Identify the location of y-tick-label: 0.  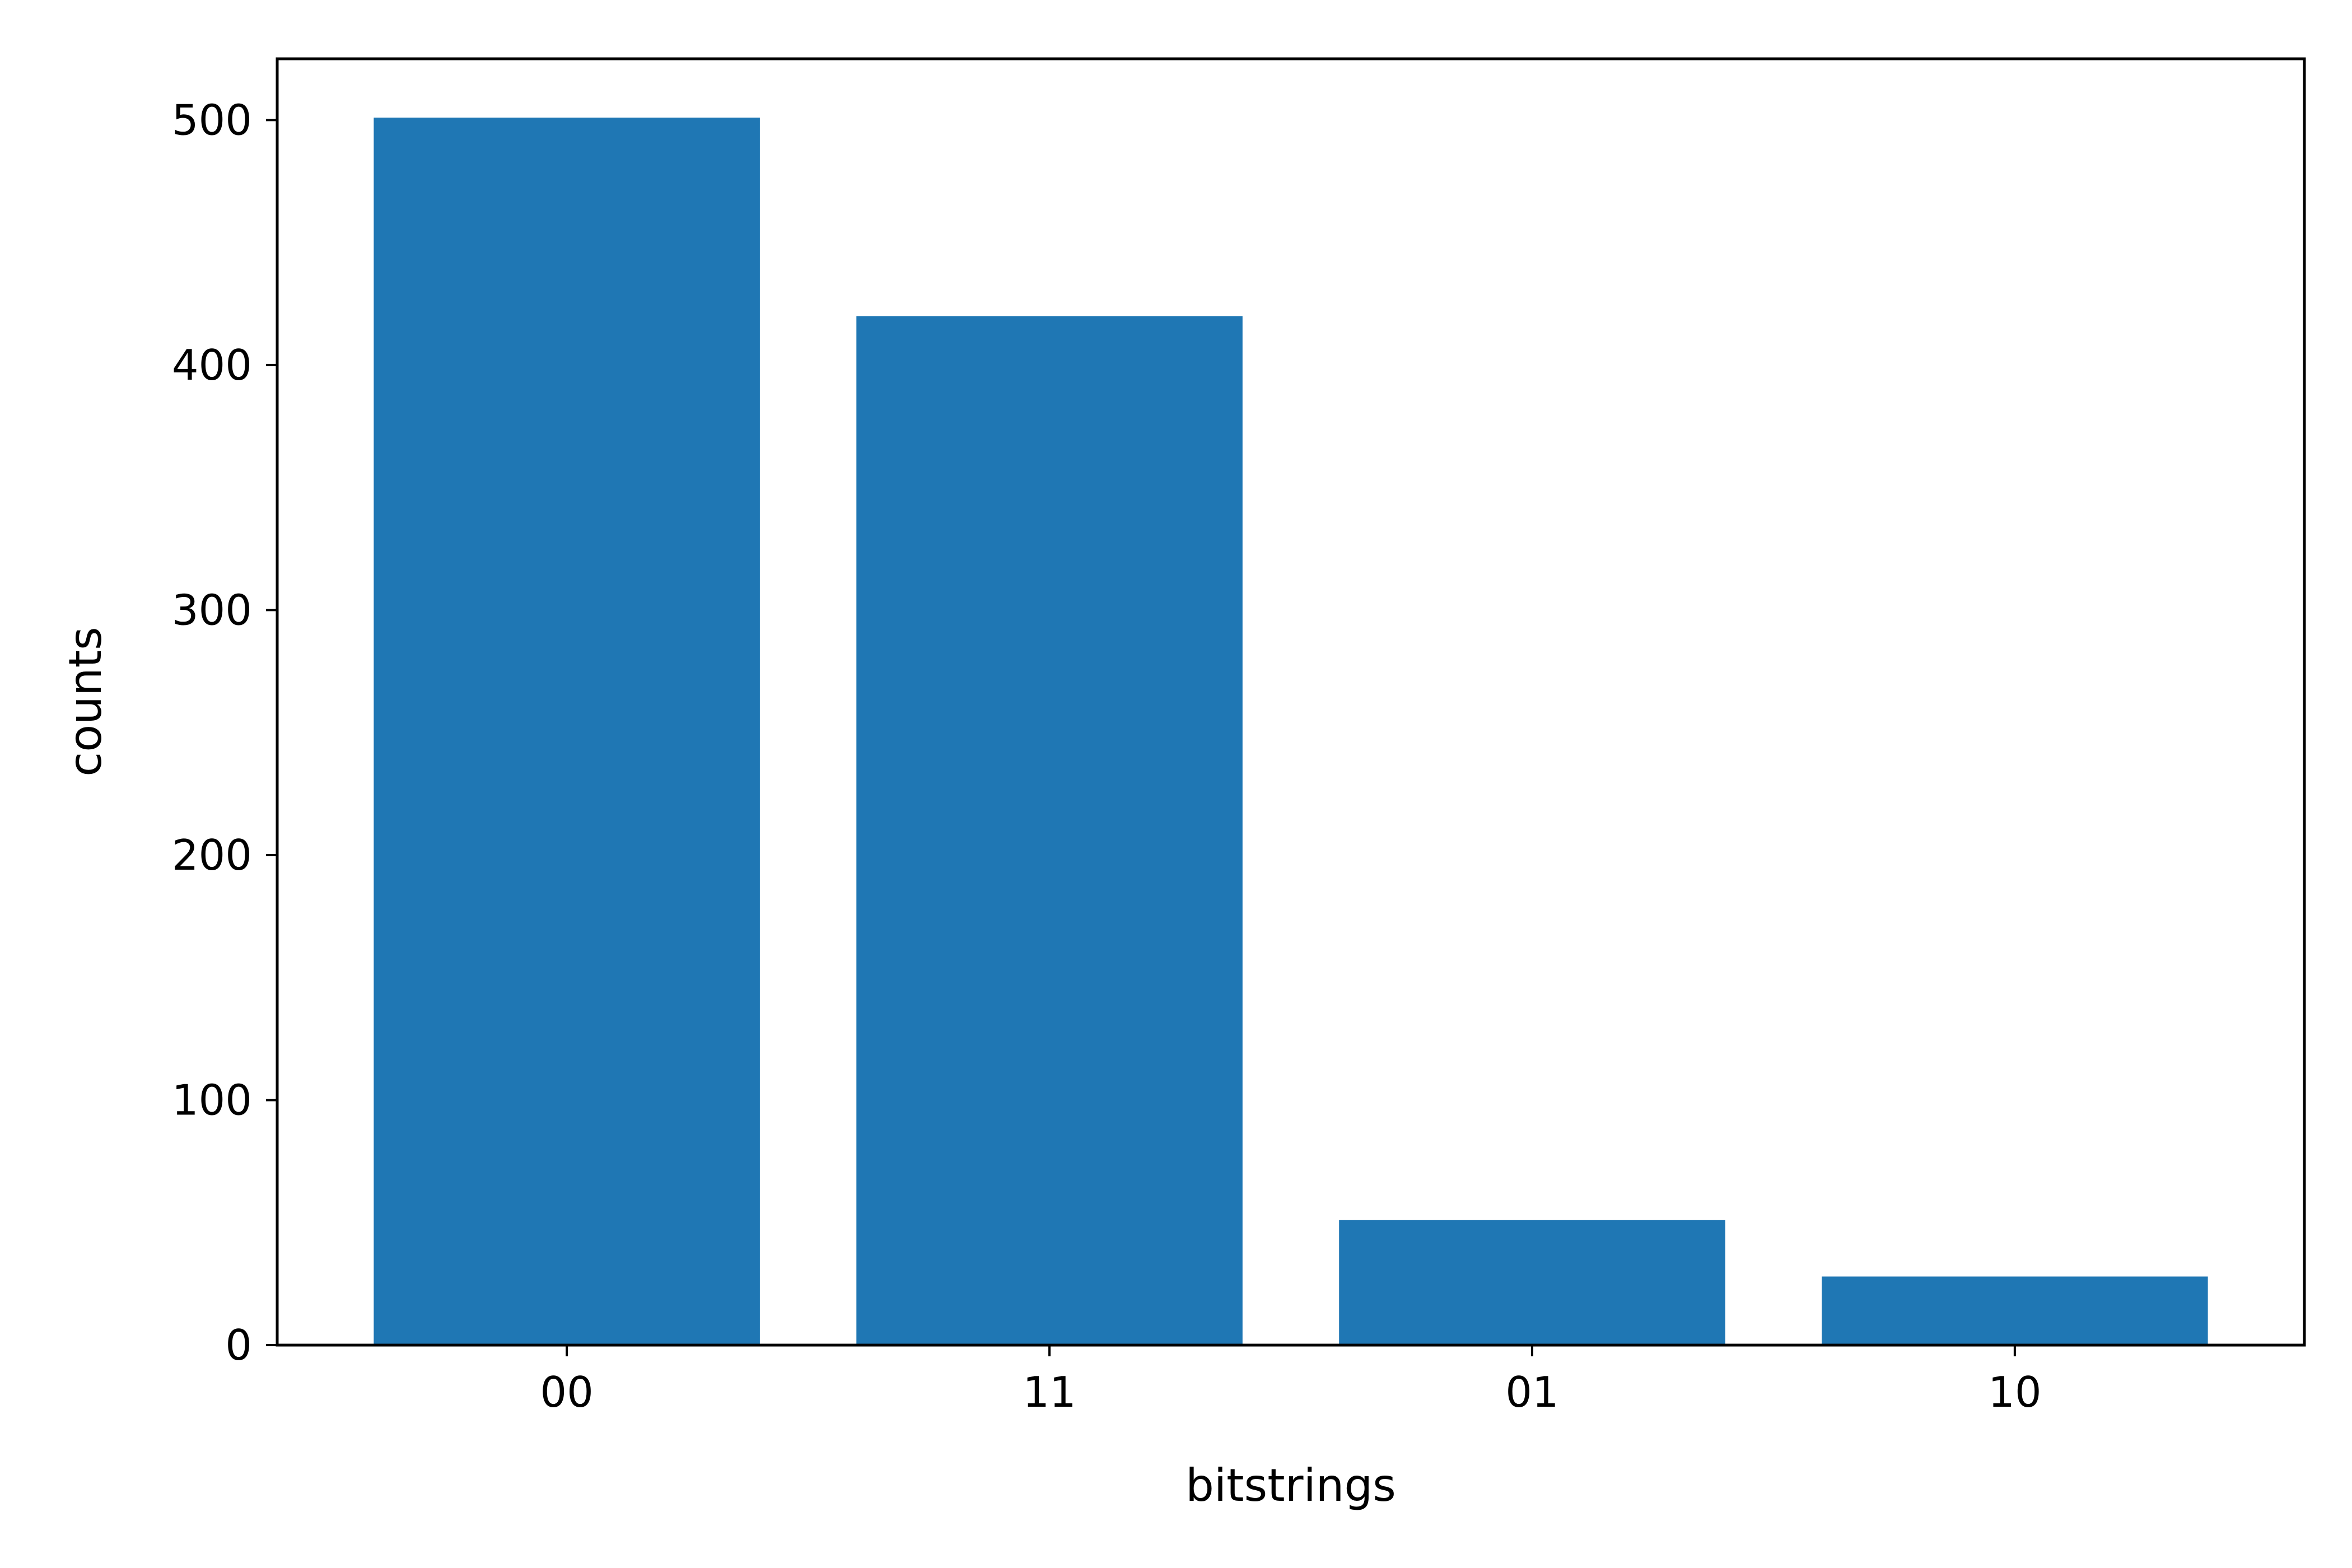
(239, 1345).